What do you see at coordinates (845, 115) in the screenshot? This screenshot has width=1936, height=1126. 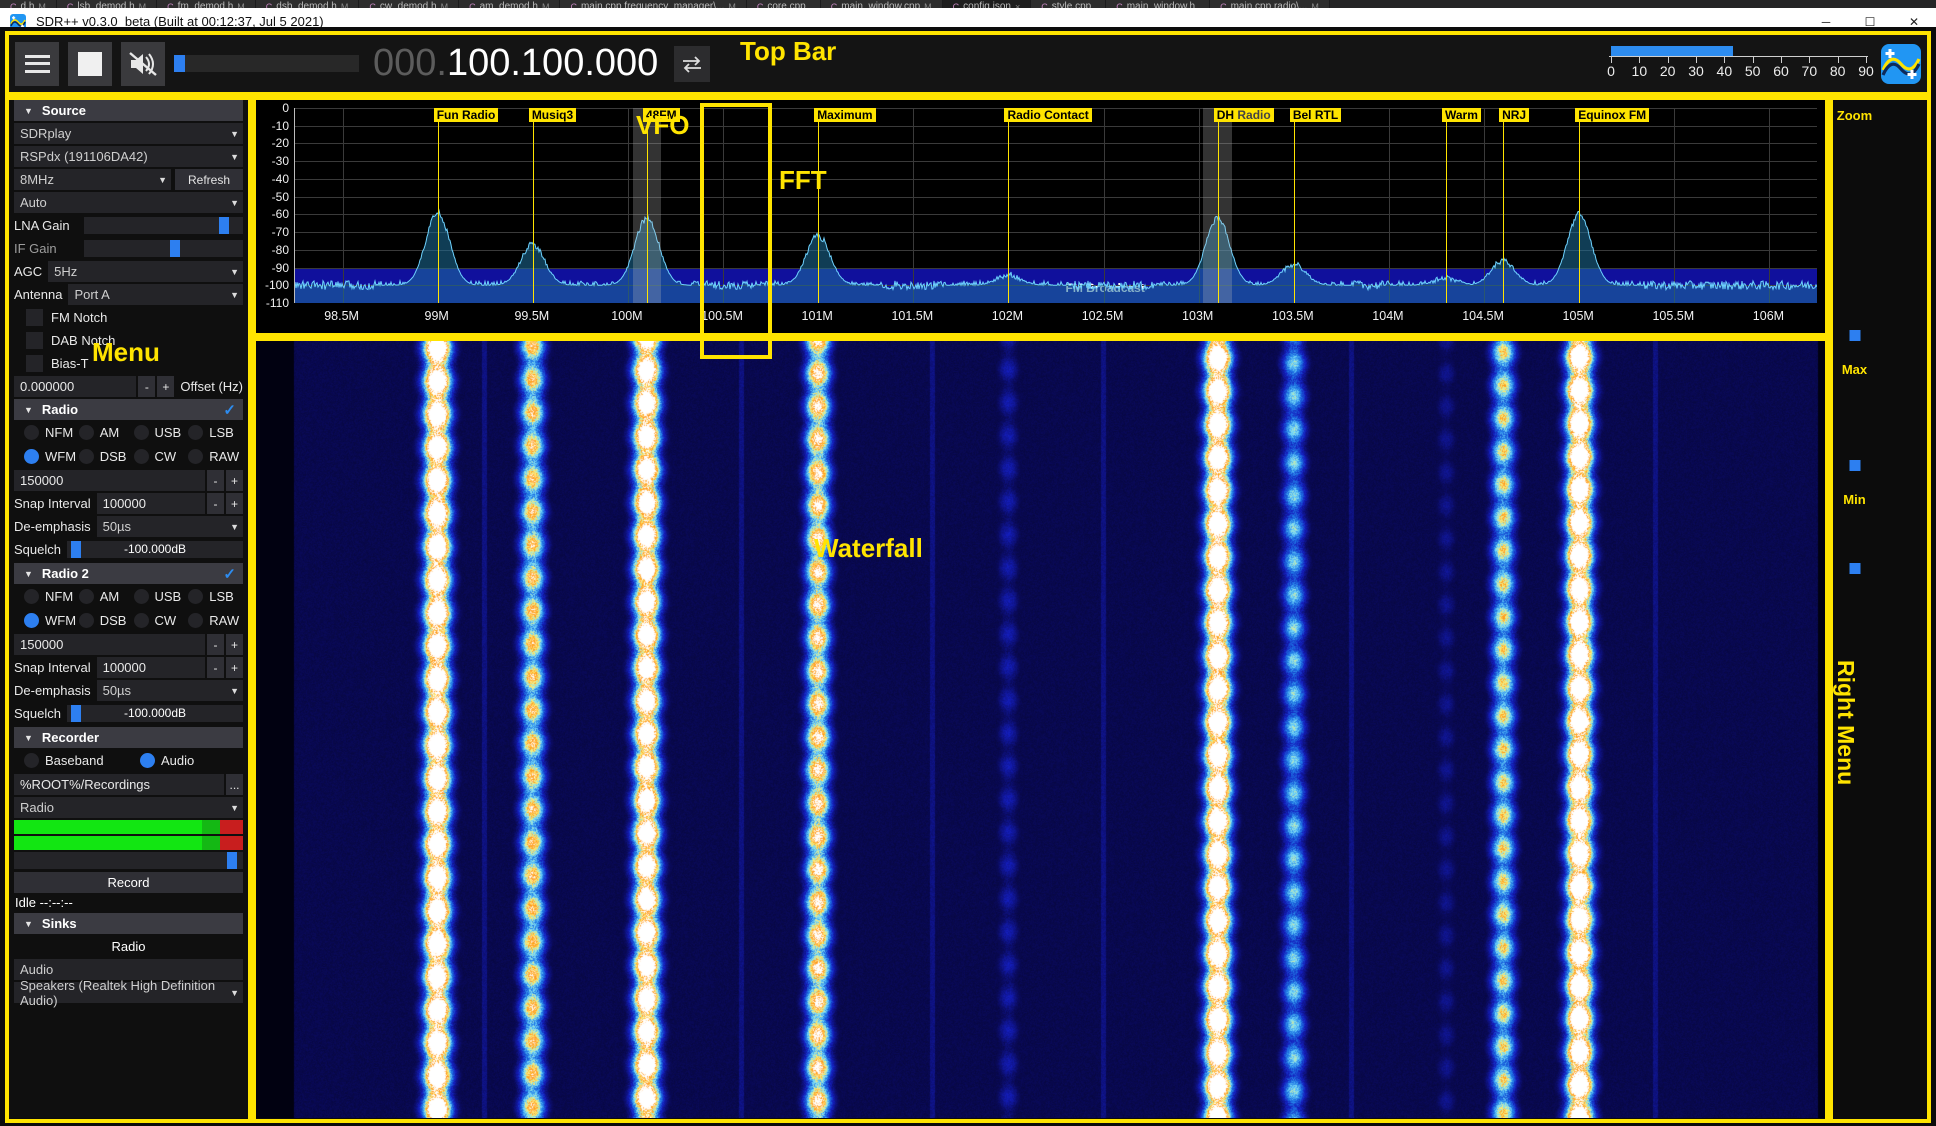 I see `station-label: Maximum` at bounding box center [845, 115].